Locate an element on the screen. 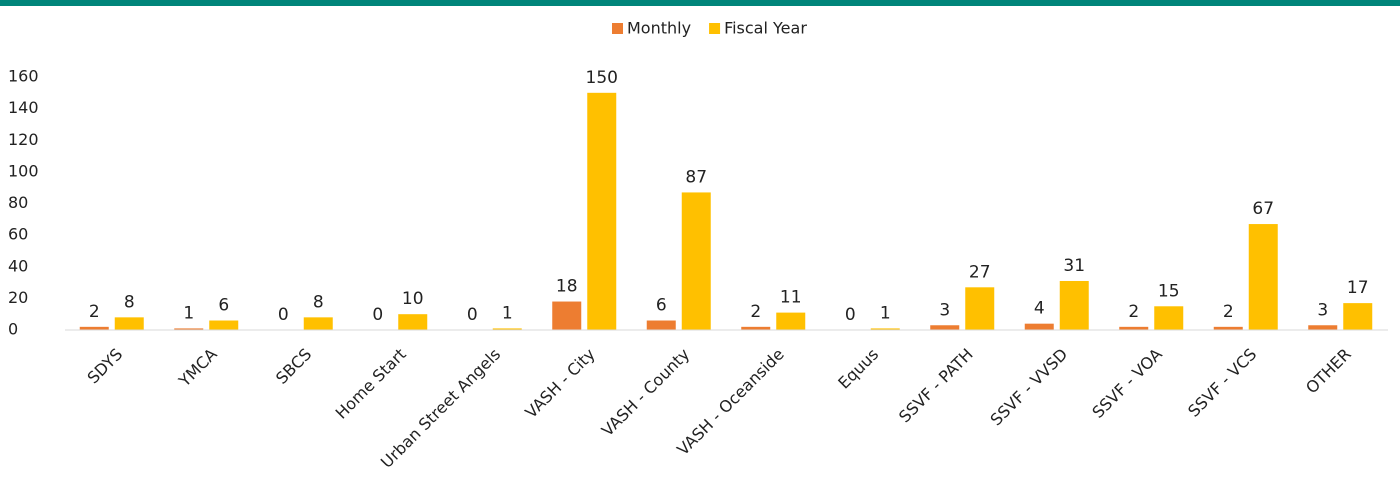 The width and height of the screenshot is (1400, 493). x-tick-label: YMCA is located at coordinates (197, 368).